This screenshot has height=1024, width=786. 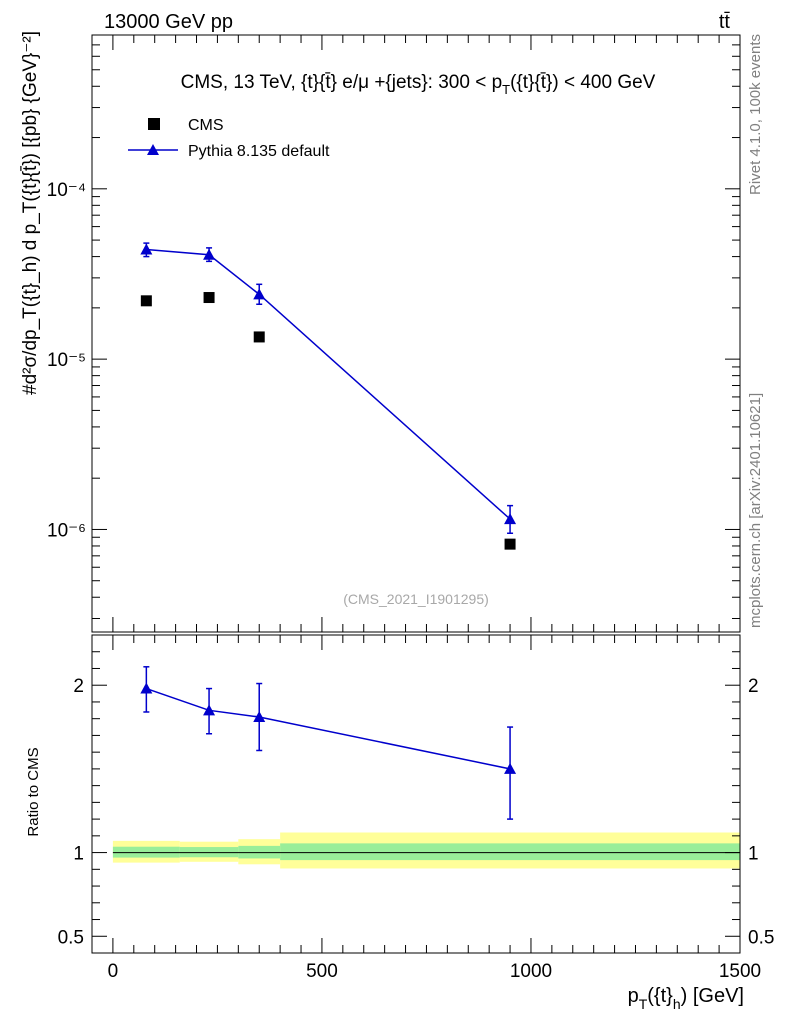 I want to click on ratio-x-tick-labels: 0 500 1000 1500, so click(x=435, y=971).